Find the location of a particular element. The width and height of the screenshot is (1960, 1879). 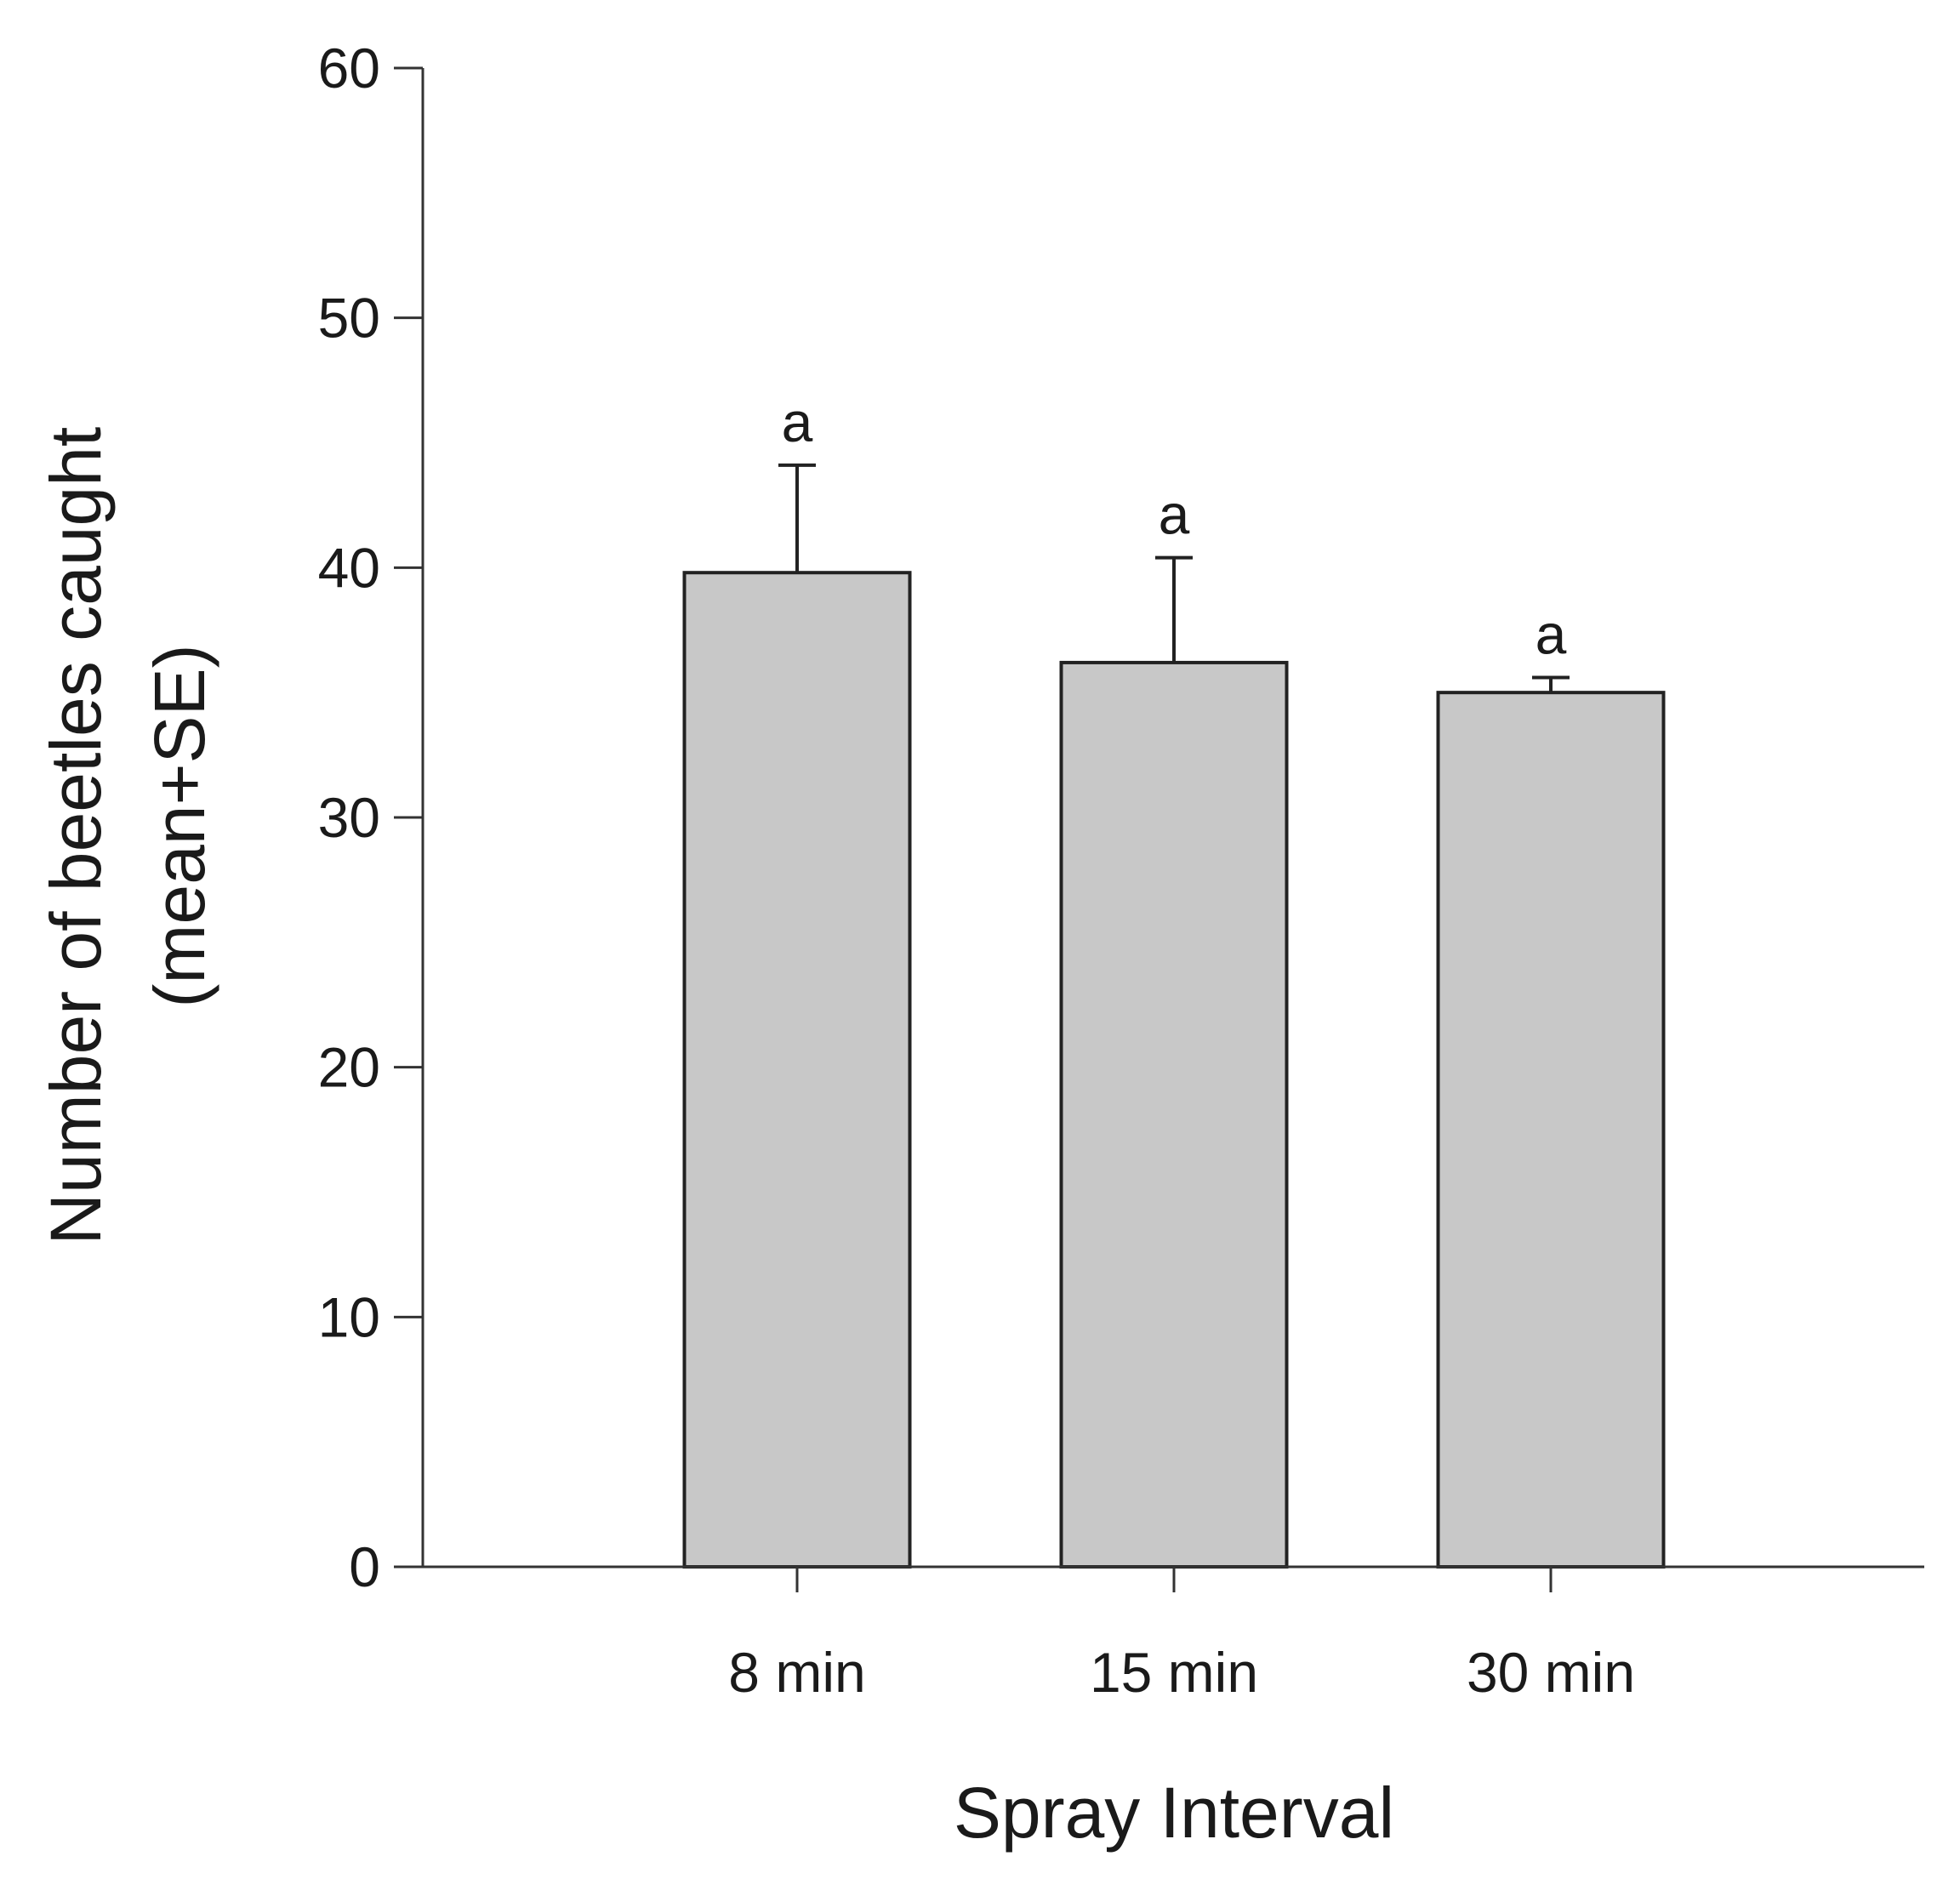

x-tick-label: 15 min is located at coordinates (1174, 1672).